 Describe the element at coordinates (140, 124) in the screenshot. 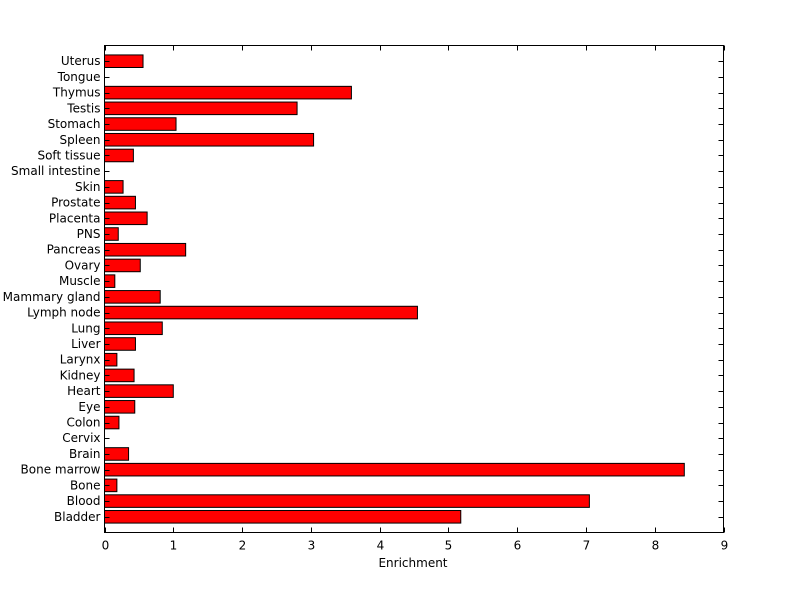

I see `bar-stomach` at that location.